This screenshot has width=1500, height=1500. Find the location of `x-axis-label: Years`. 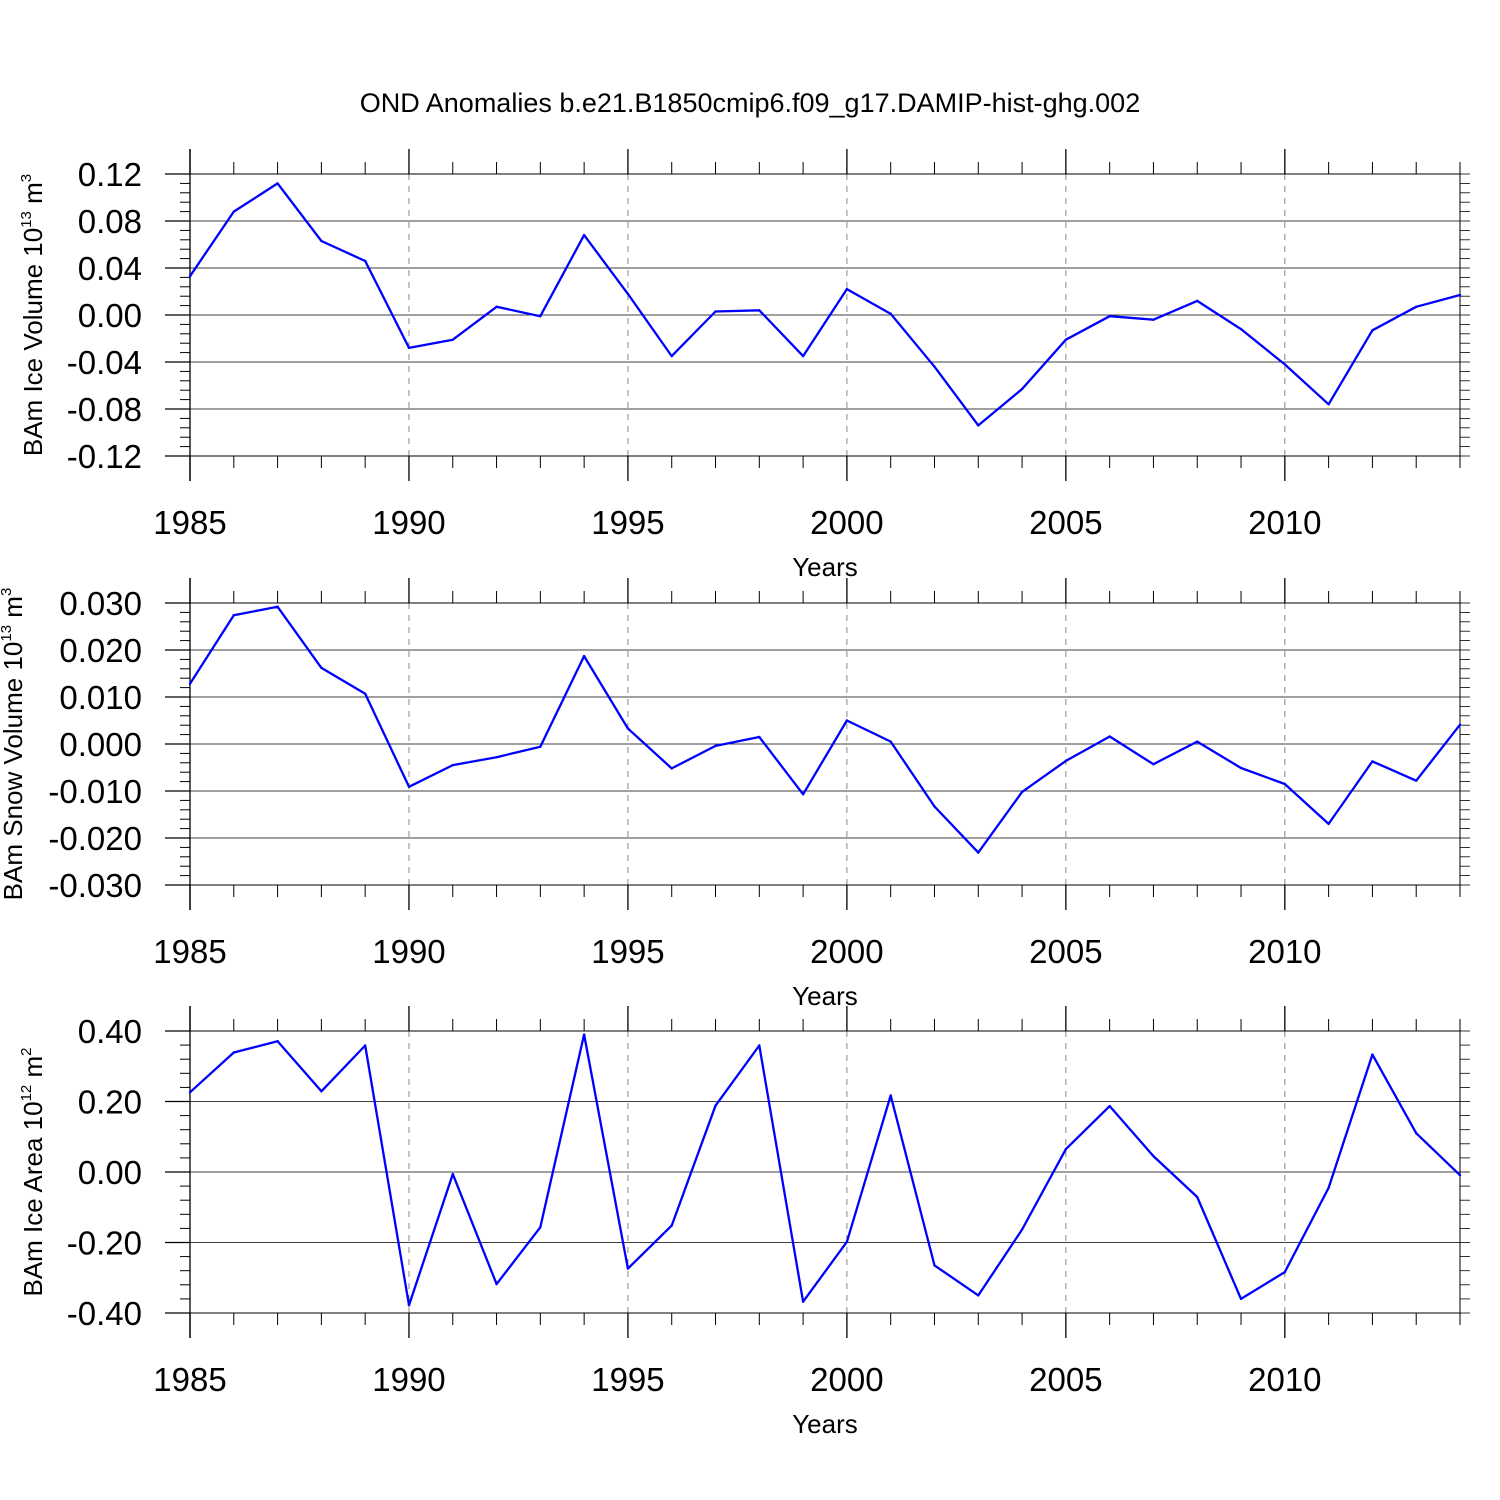

x-axis-label: Years is located at coordinates (825, 567).